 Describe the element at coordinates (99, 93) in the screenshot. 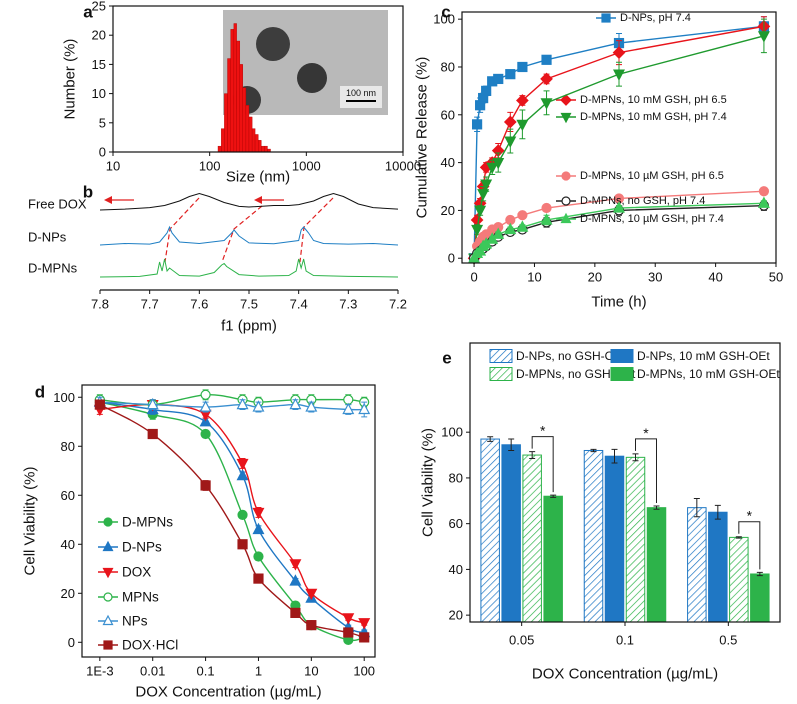

I see `y-tick-label: 10` at that location.